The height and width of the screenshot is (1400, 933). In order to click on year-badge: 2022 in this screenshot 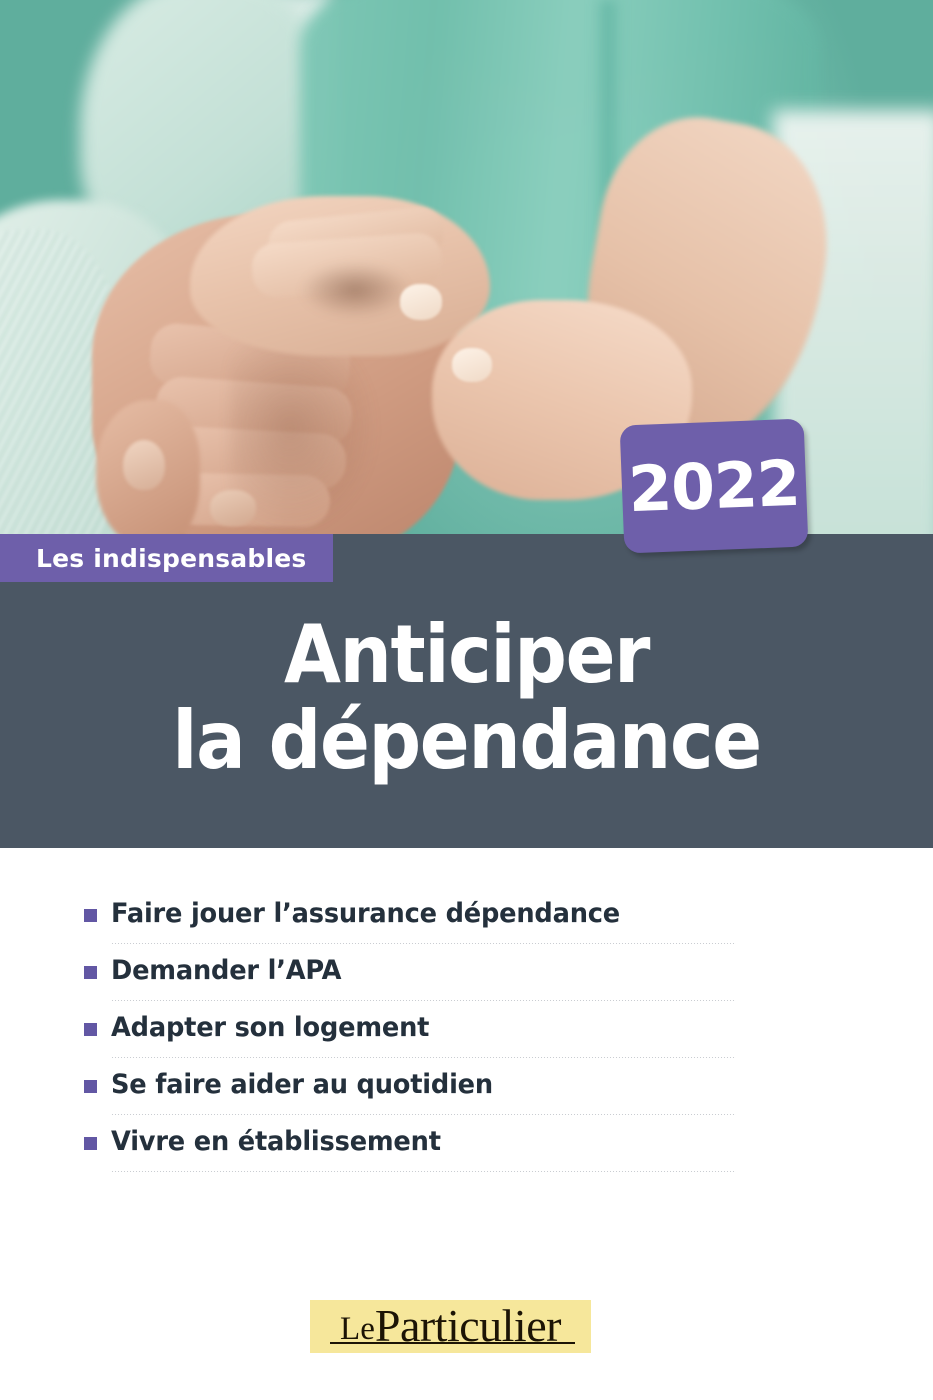, I will do `click(714, 486)`.